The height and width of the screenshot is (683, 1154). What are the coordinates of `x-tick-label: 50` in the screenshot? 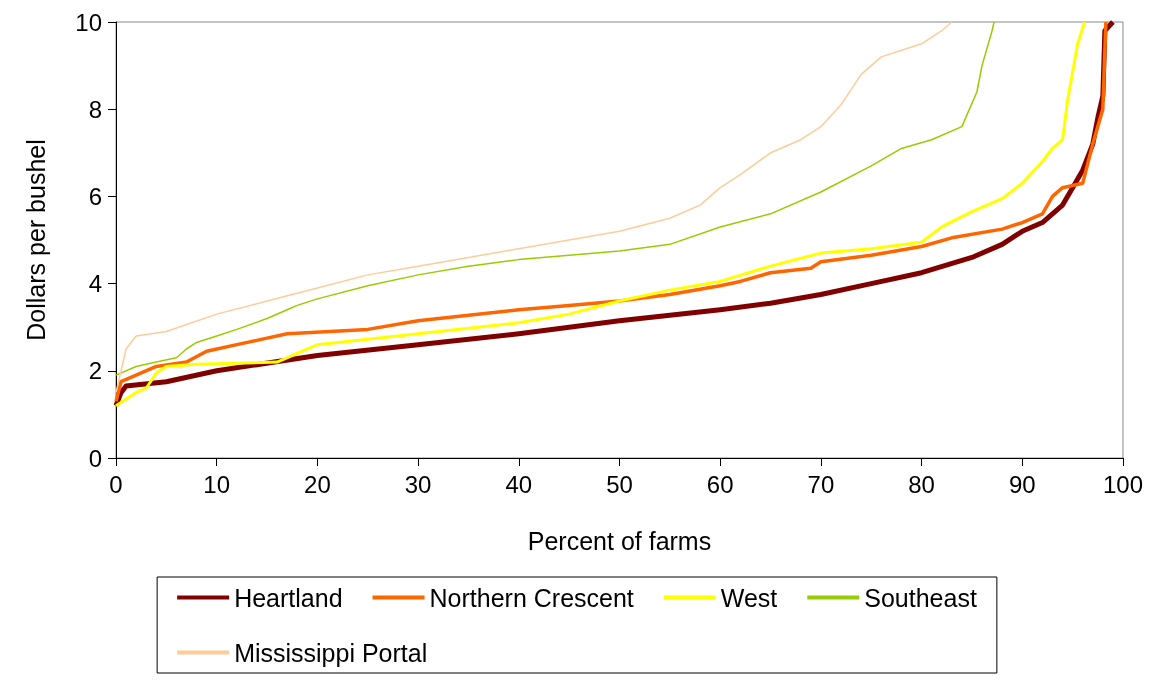 It's located at (619, 484).